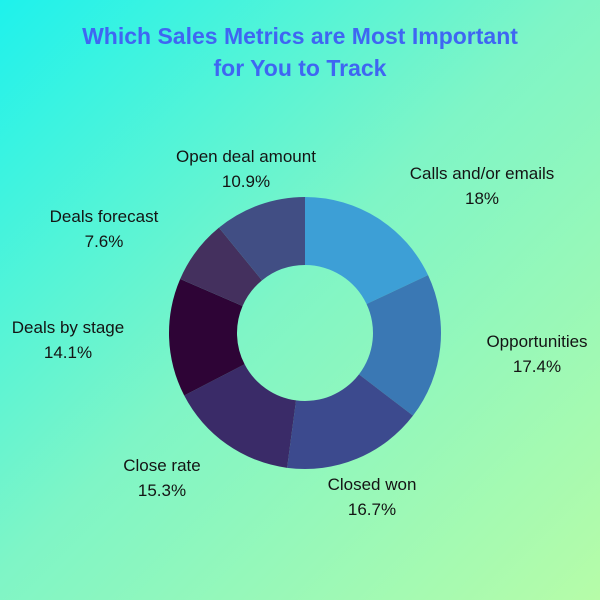 The height and width of the screenshot is (600, 600). I want to click on slice-value-label: 17.4%, so click(537, 366).